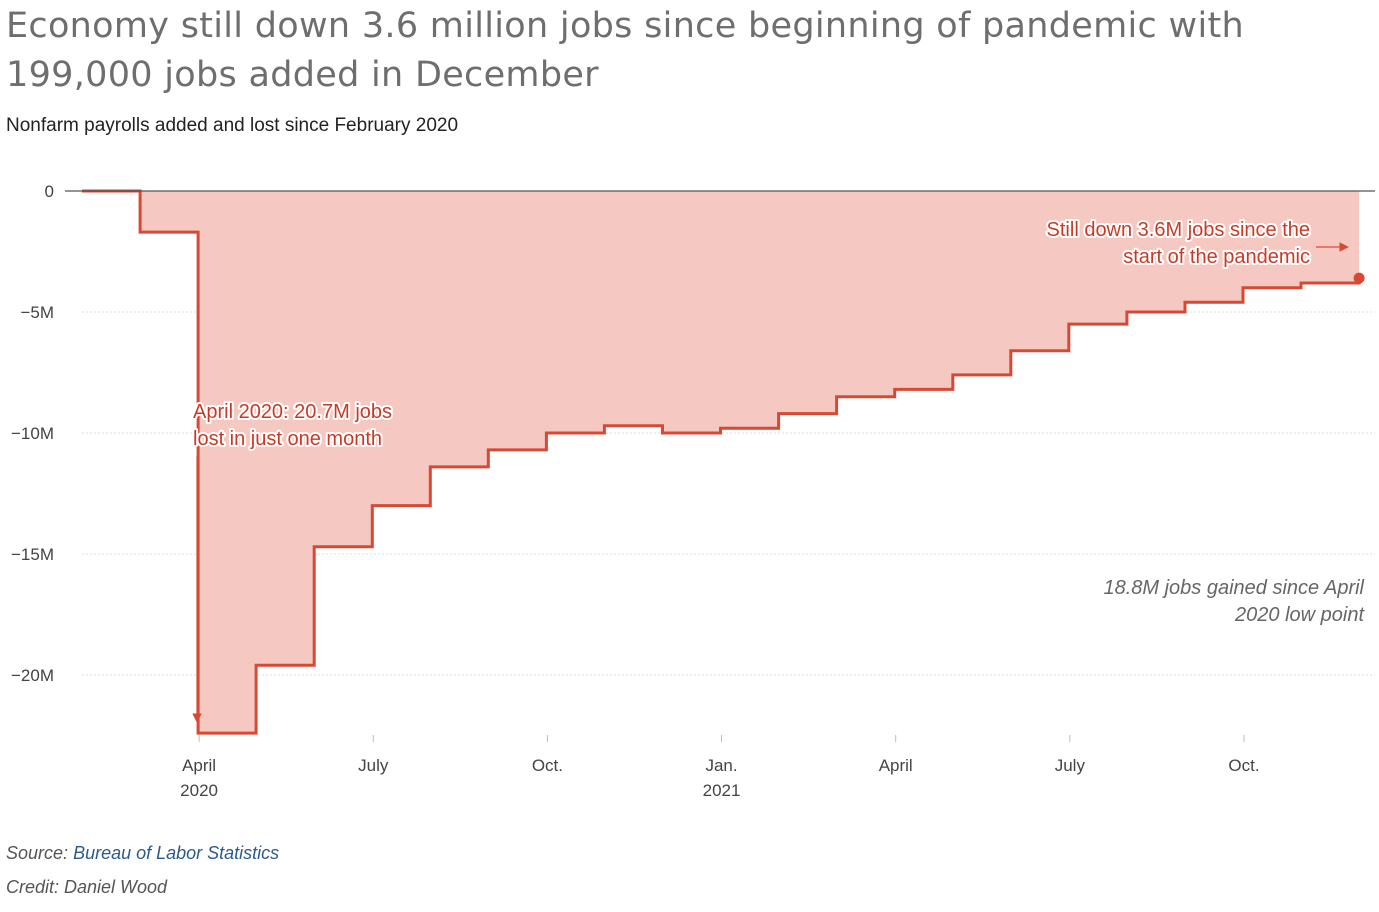 Image resolution: width=1379 pixels, height=912 pixels. What do you see at coordinates (1299, 615) in the screenshot?
I see `annotation-gain-line-2: 2020 low point` at bounding box center [1299, 615].